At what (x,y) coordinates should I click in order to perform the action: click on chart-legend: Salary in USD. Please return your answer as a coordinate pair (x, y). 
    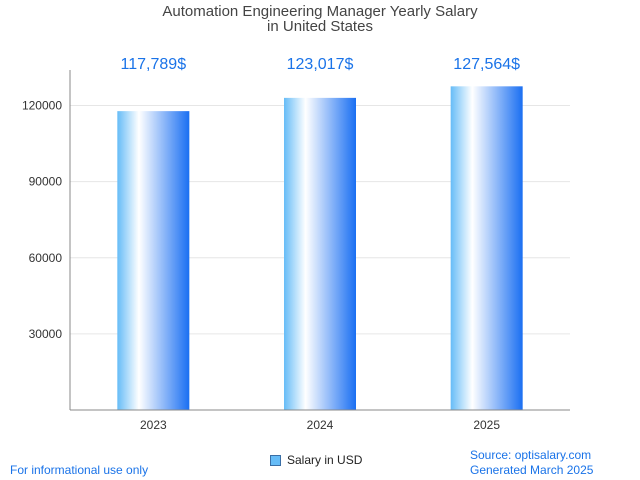
    Looking at the image, I should click on (316, 460).